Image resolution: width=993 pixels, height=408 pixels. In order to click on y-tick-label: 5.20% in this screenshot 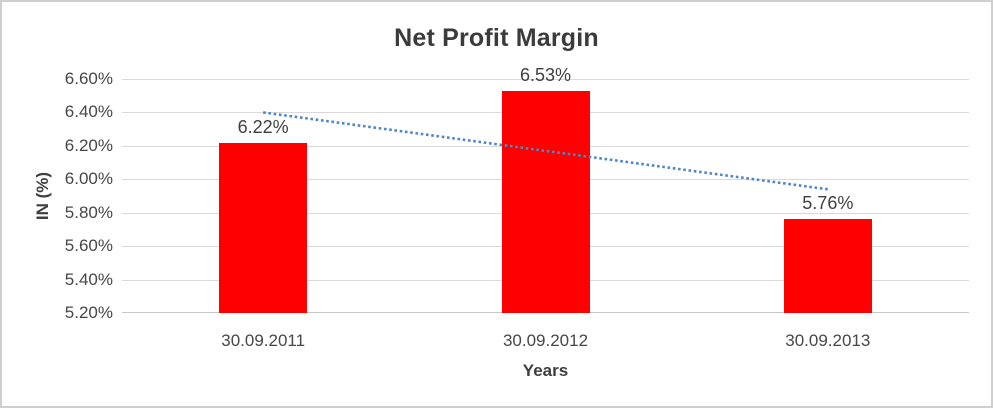, I will do `click(88, 312)`.